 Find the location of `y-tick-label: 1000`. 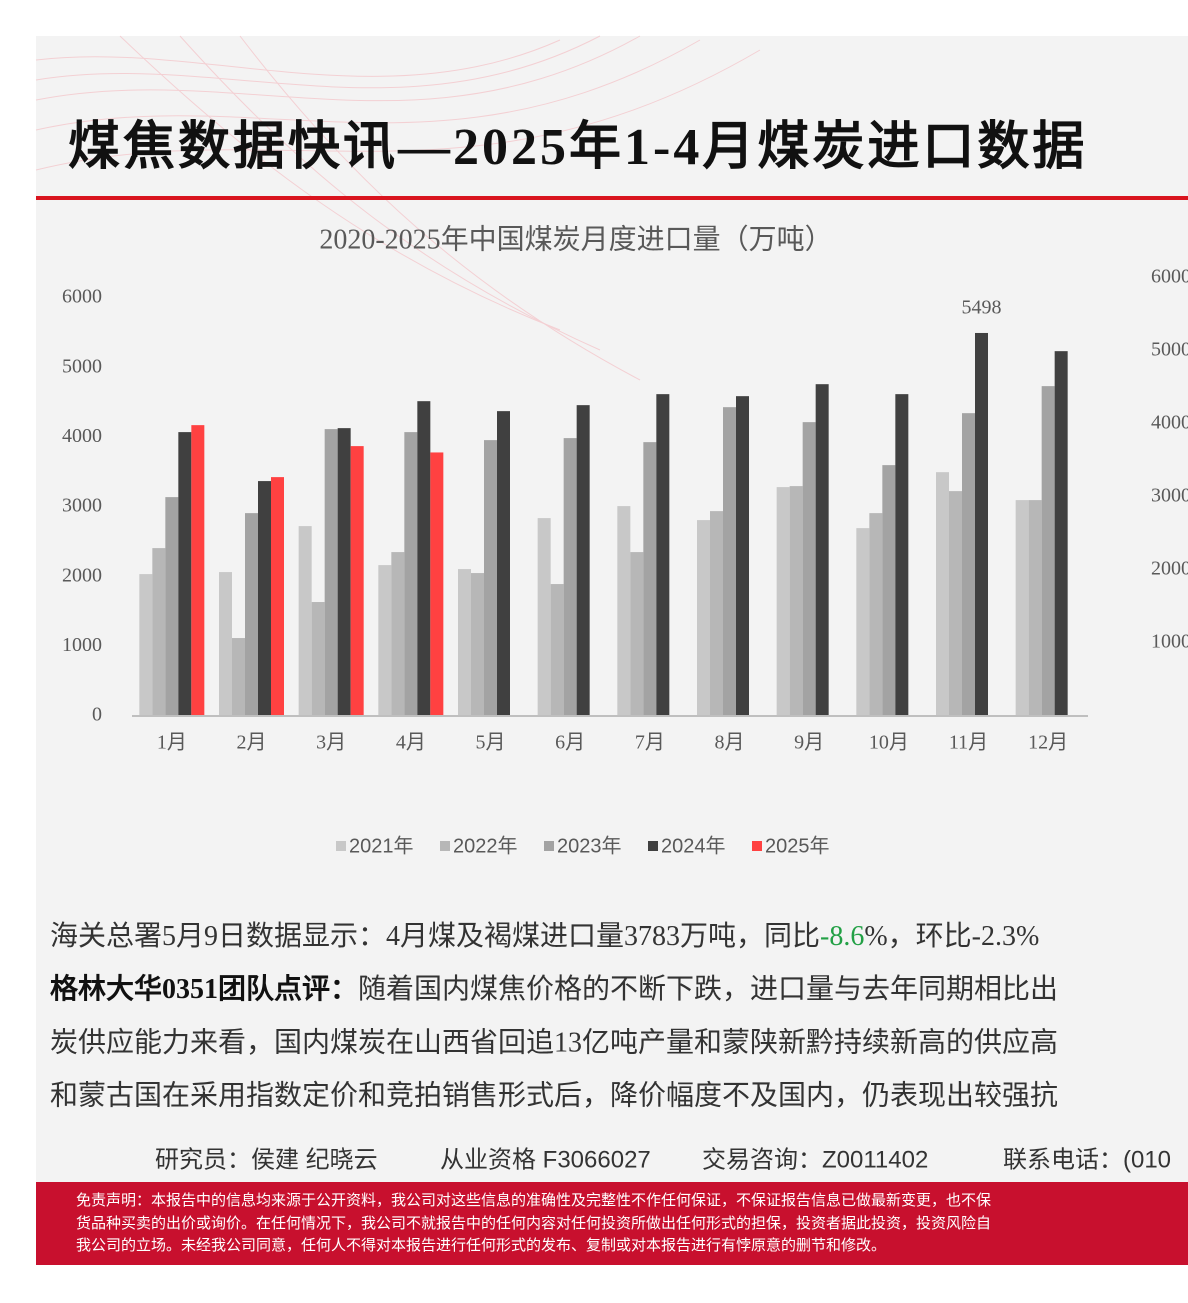

y-tick-label: 1000 is located at coordinates (82, 645).